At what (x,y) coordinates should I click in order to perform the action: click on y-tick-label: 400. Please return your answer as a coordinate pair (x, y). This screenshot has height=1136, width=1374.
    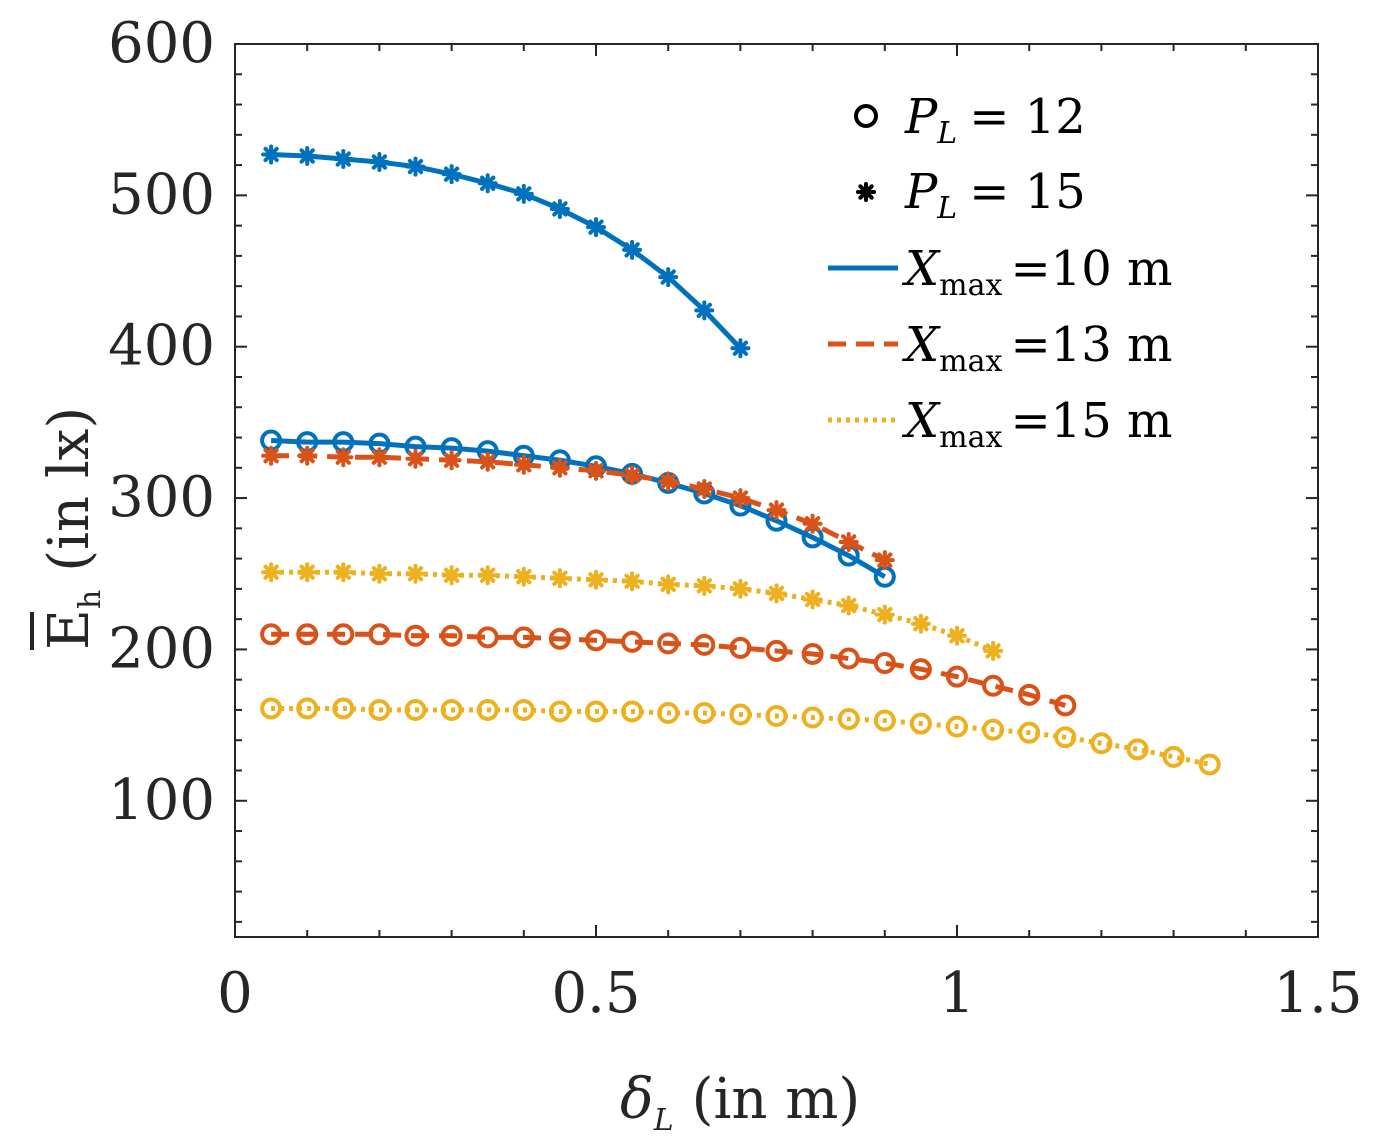
    Looking at the image, I should click on (161, 346).